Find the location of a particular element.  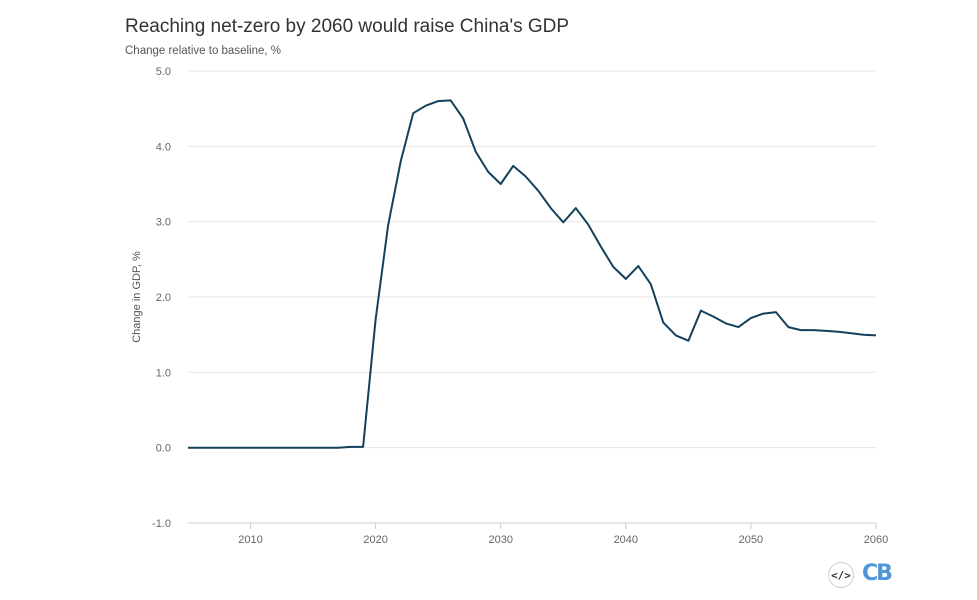

y-tick-labels: 5.0 4.0 3.0 2.0 1.0 0.0 -1.0 is located at coordinates (161, 298).